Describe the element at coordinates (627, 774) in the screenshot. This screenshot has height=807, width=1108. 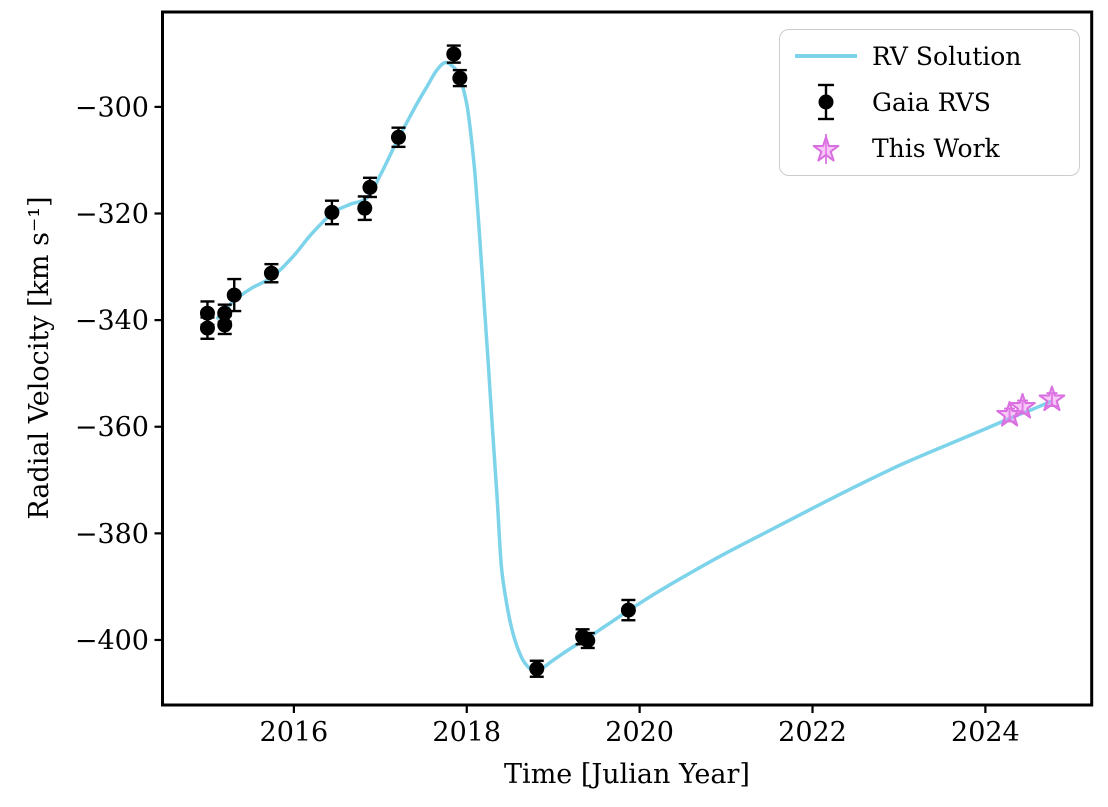
I see `x-axis-label: Time [Julian Year]` at that location.